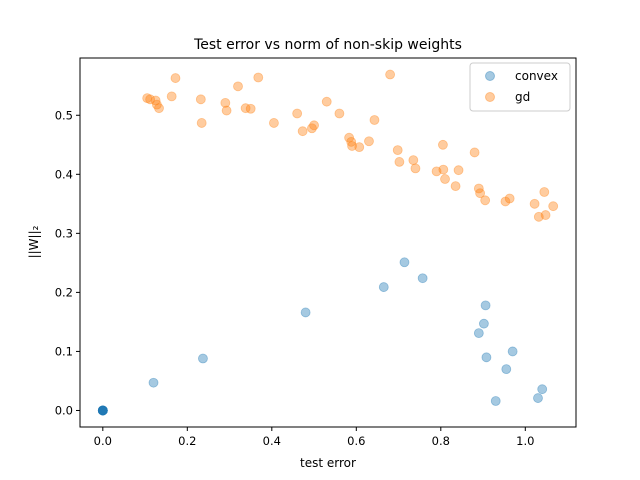 The width and height of the screenshot is (640, 480). I want to click on y-tick-label: 0.4, so click(64, 174).